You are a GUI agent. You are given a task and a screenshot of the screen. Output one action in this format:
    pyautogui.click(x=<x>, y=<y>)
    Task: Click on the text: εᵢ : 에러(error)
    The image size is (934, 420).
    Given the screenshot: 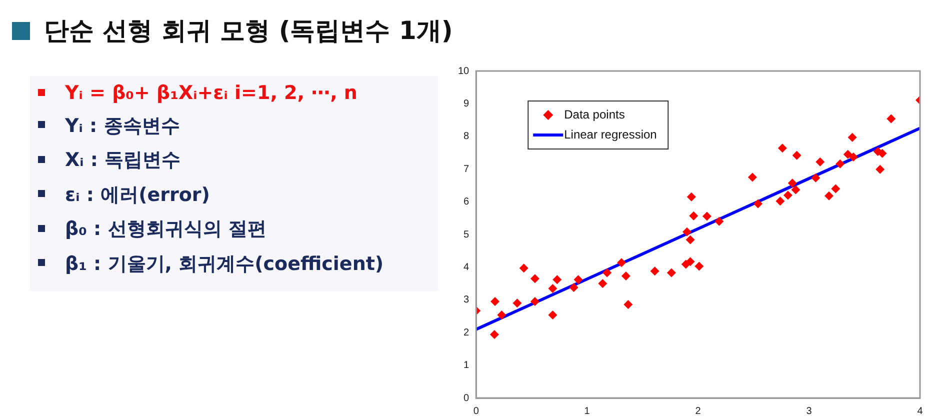 What is the action you would take?
    pyautogui.click(x=137, y=195)
    